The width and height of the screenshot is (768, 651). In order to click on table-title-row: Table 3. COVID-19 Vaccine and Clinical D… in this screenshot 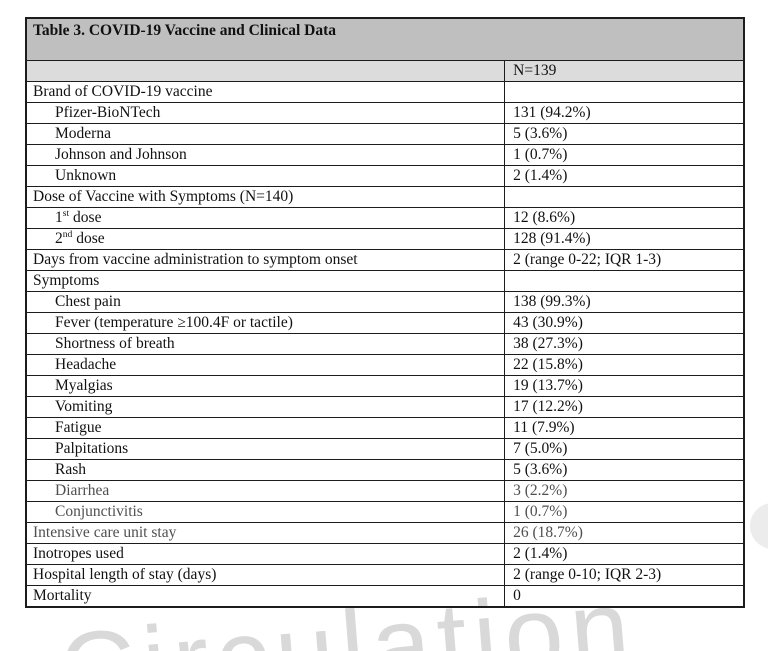, I will do `click(385, 39)`.